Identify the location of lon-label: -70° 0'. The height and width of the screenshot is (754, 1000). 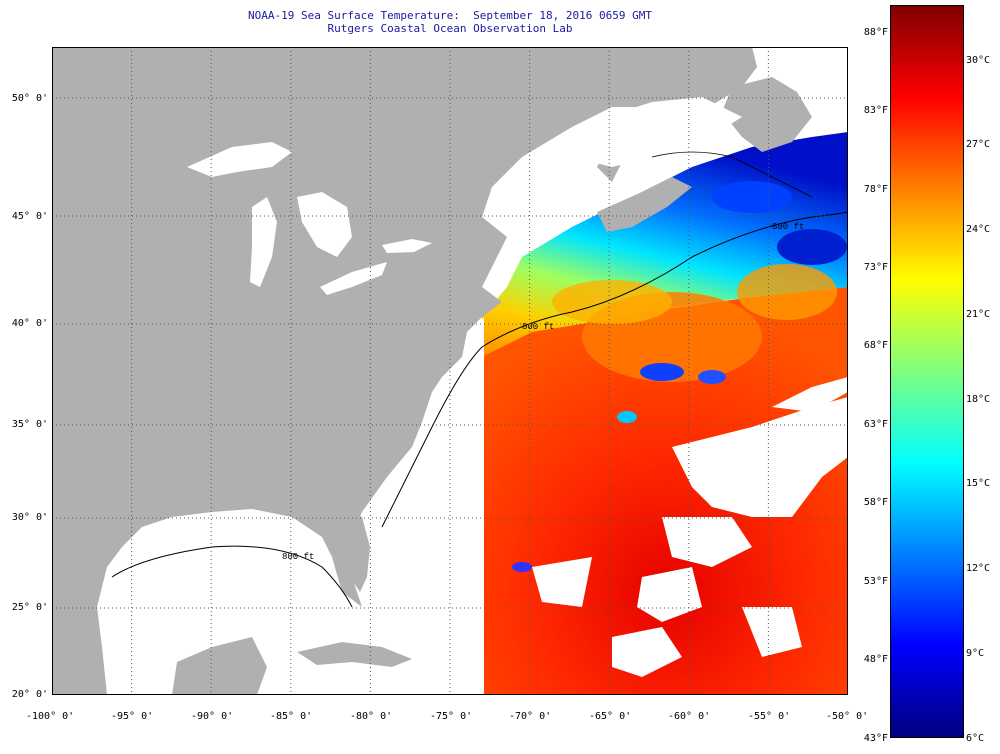
(530, 716).